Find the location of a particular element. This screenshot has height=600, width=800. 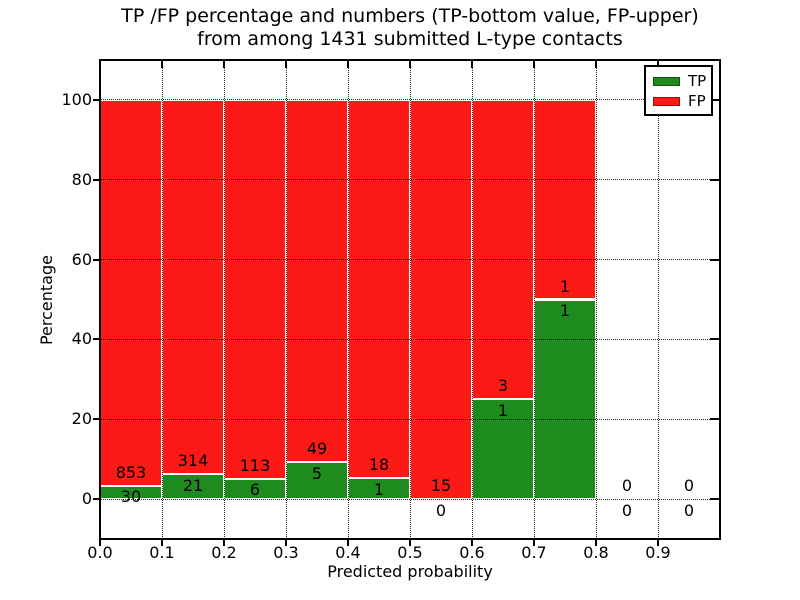

fp-count-label: 113 is located at coordinates (255, 465).